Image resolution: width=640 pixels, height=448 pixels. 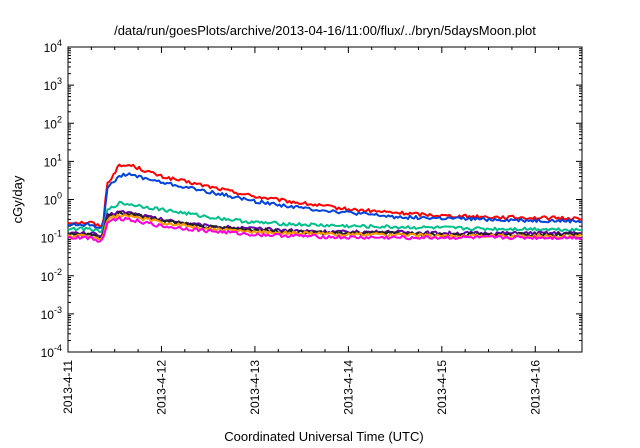 What do you see at coordinates (53, 199) in the screenshot?
I see `y-tick-label: 10⁰` at bounding box center [53, 199].